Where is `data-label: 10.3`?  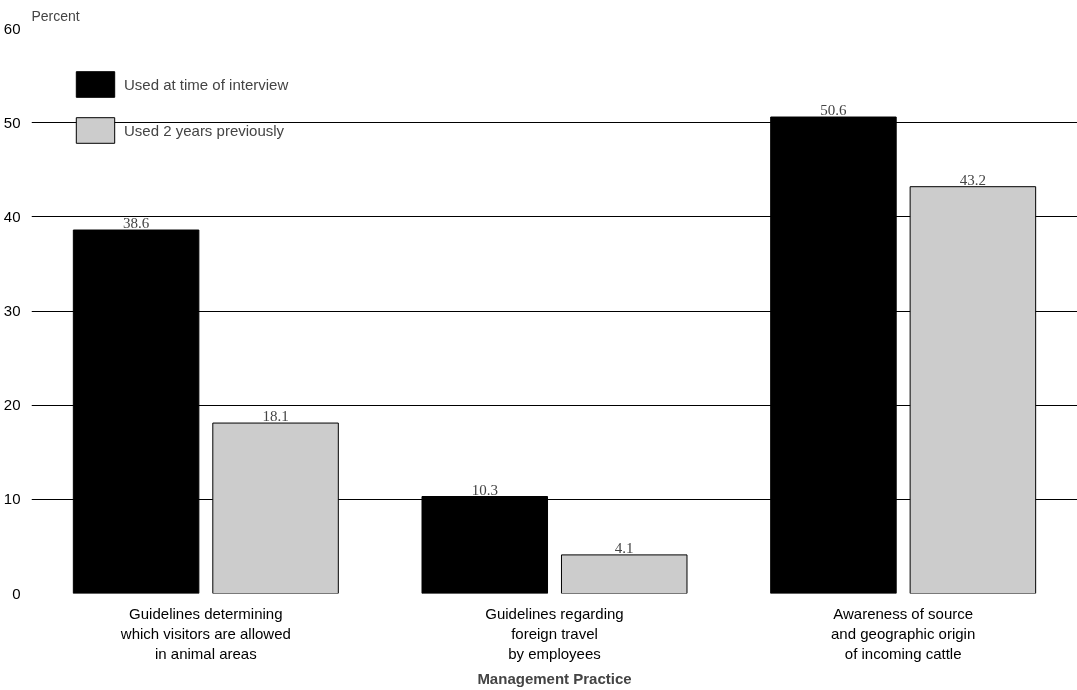 data-label: 10.3 is located at coordinates (484, 489).